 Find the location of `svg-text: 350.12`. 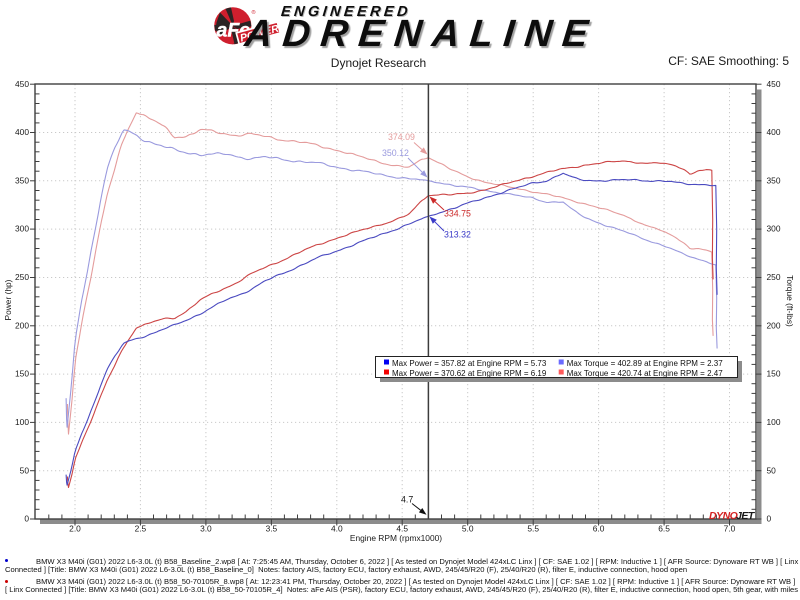

svg-text: 350.12 is located at coordinates (395, 153).